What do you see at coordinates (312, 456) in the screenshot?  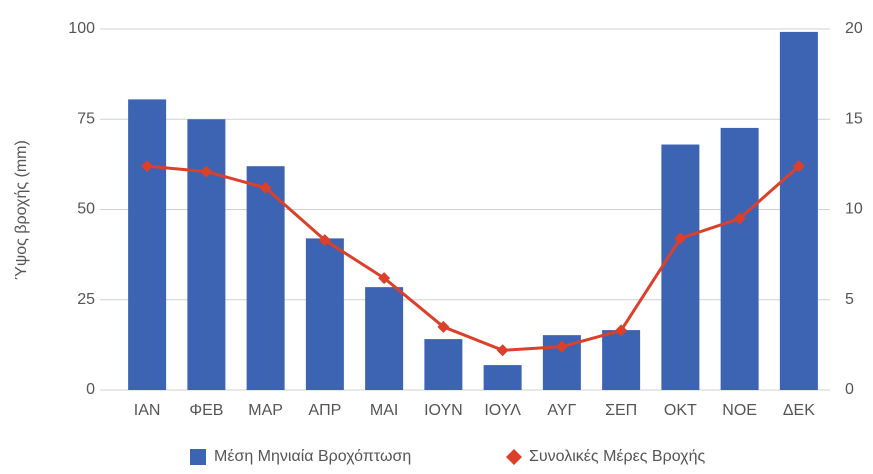 I see `legend-label: Μέση Μηνιαία Βροχόπτωση` at bounding box center [312, 456].